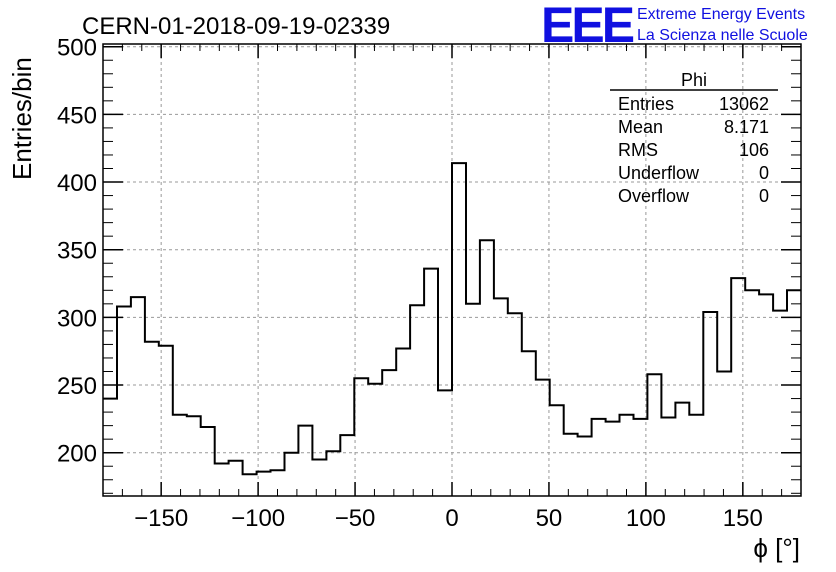  I want to click on x-tick-label: 0, so click(451, 518).